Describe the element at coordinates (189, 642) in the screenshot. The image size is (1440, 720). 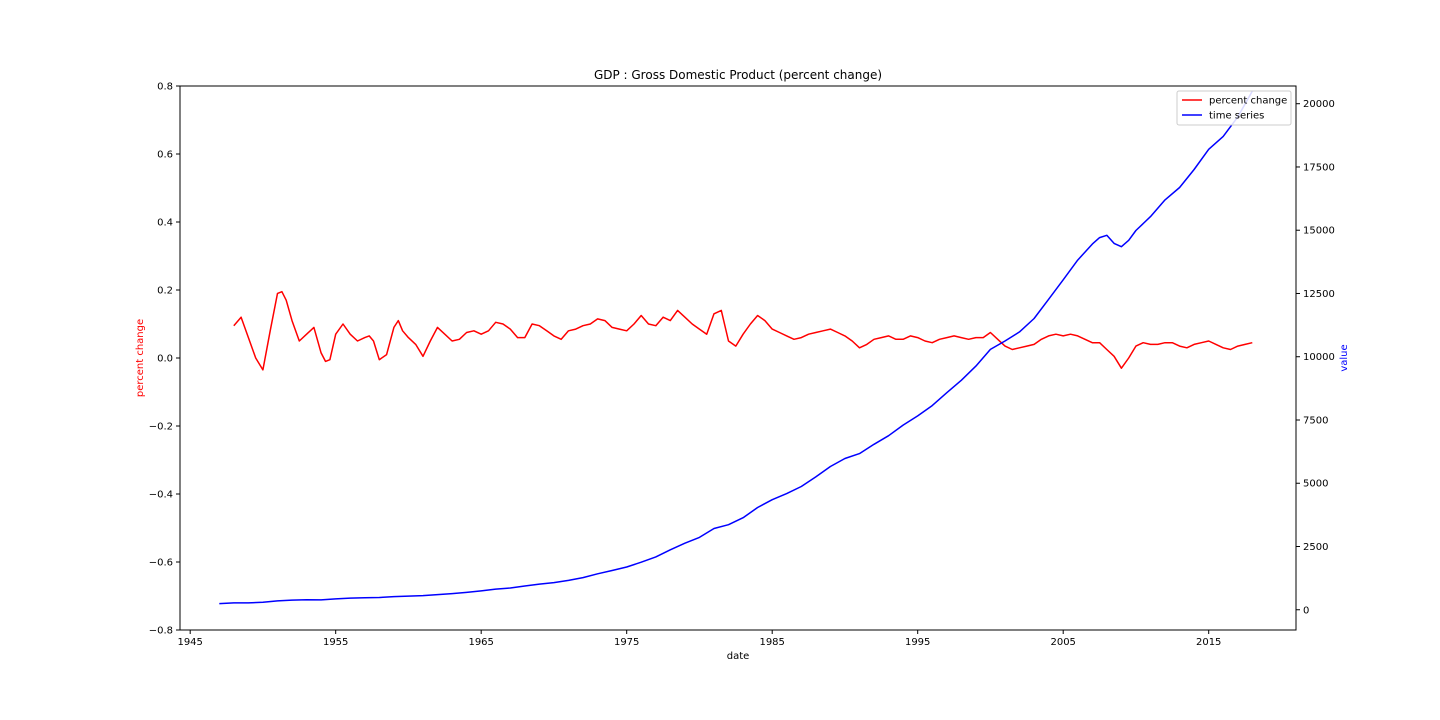
I see `x-tick-label: 1945` at that location.